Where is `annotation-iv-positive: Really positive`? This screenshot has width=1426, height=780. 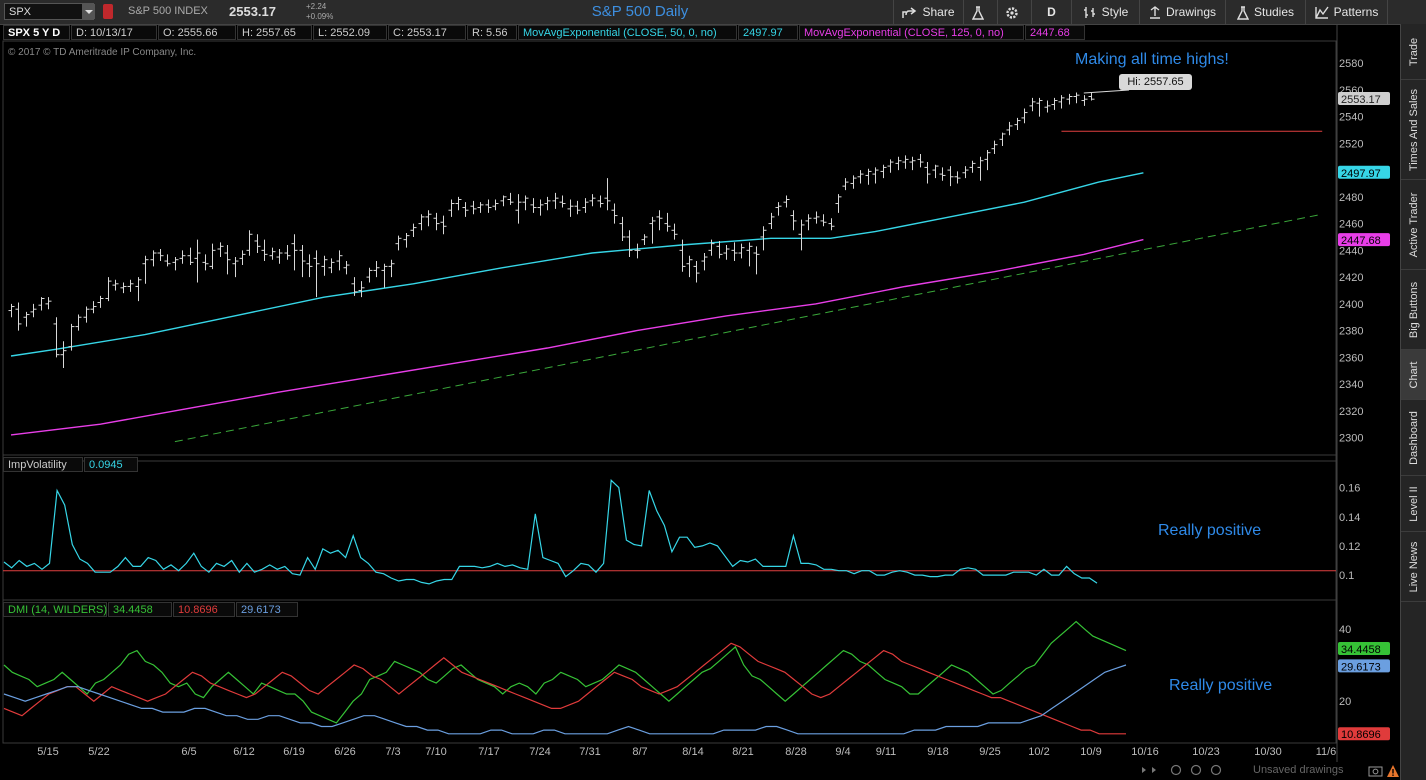
annotation-iv-positive: Really positive is located at coordinates (1210, 530).